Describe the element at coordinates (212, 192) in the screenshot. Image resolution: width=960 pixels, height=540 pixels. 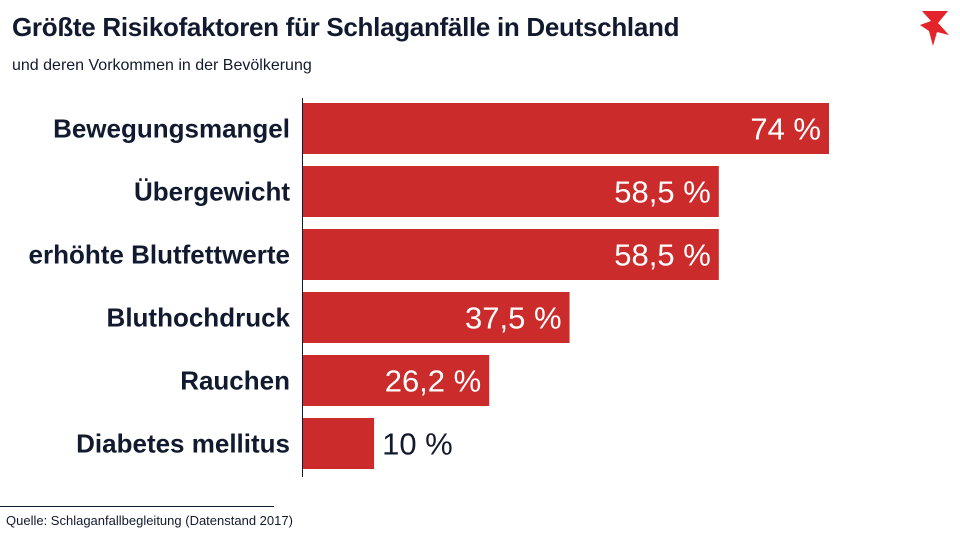
I see `category-label: Übergewicht` at that location.